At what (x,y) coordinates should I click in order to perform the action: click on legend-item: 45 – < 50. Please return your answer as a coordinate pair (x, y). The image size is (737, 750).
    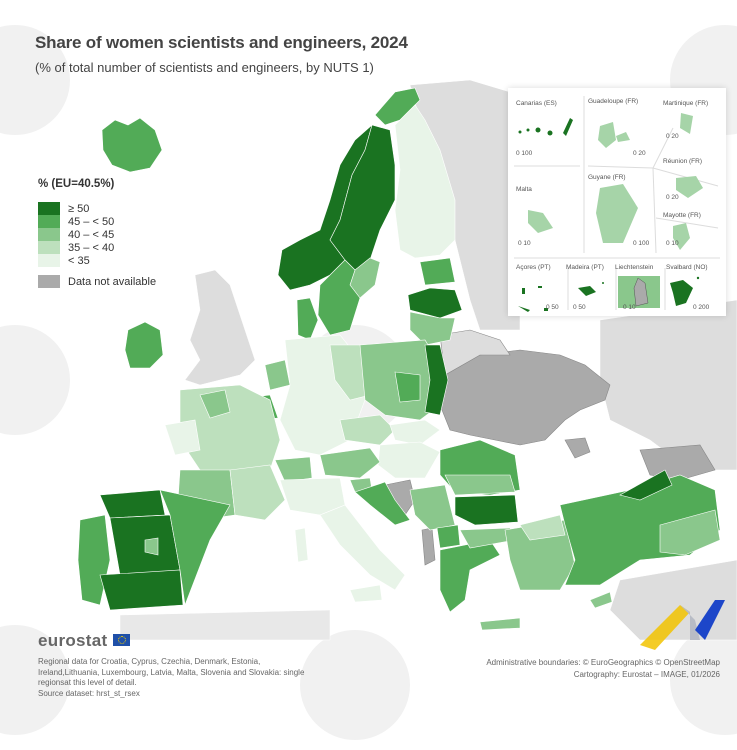
    Looking at the image, I should click on (97, 221).